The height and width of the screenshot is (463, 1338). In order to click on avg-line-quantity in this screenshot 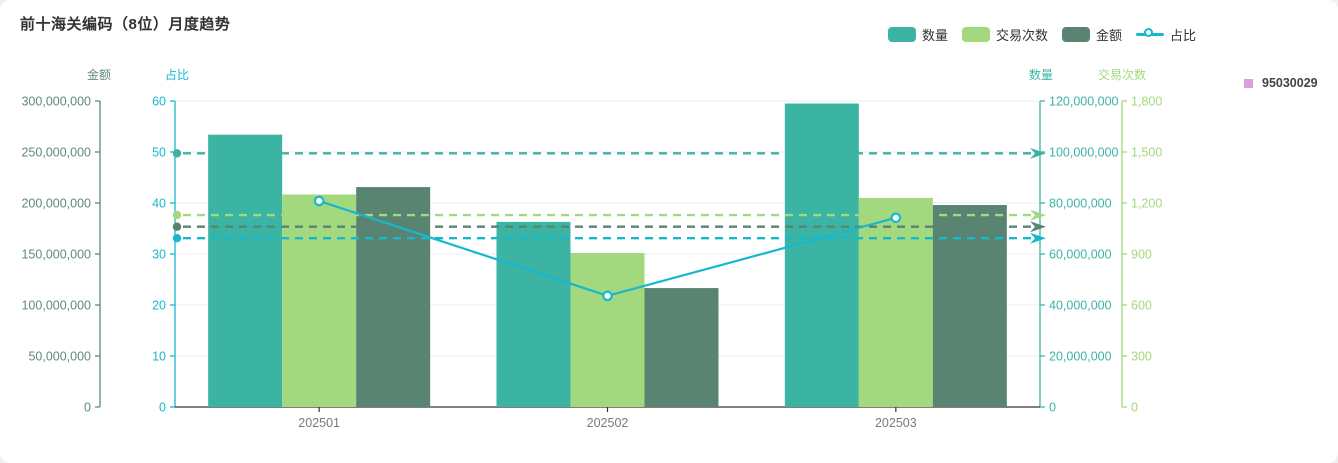, I will do `click(609, 153)`.